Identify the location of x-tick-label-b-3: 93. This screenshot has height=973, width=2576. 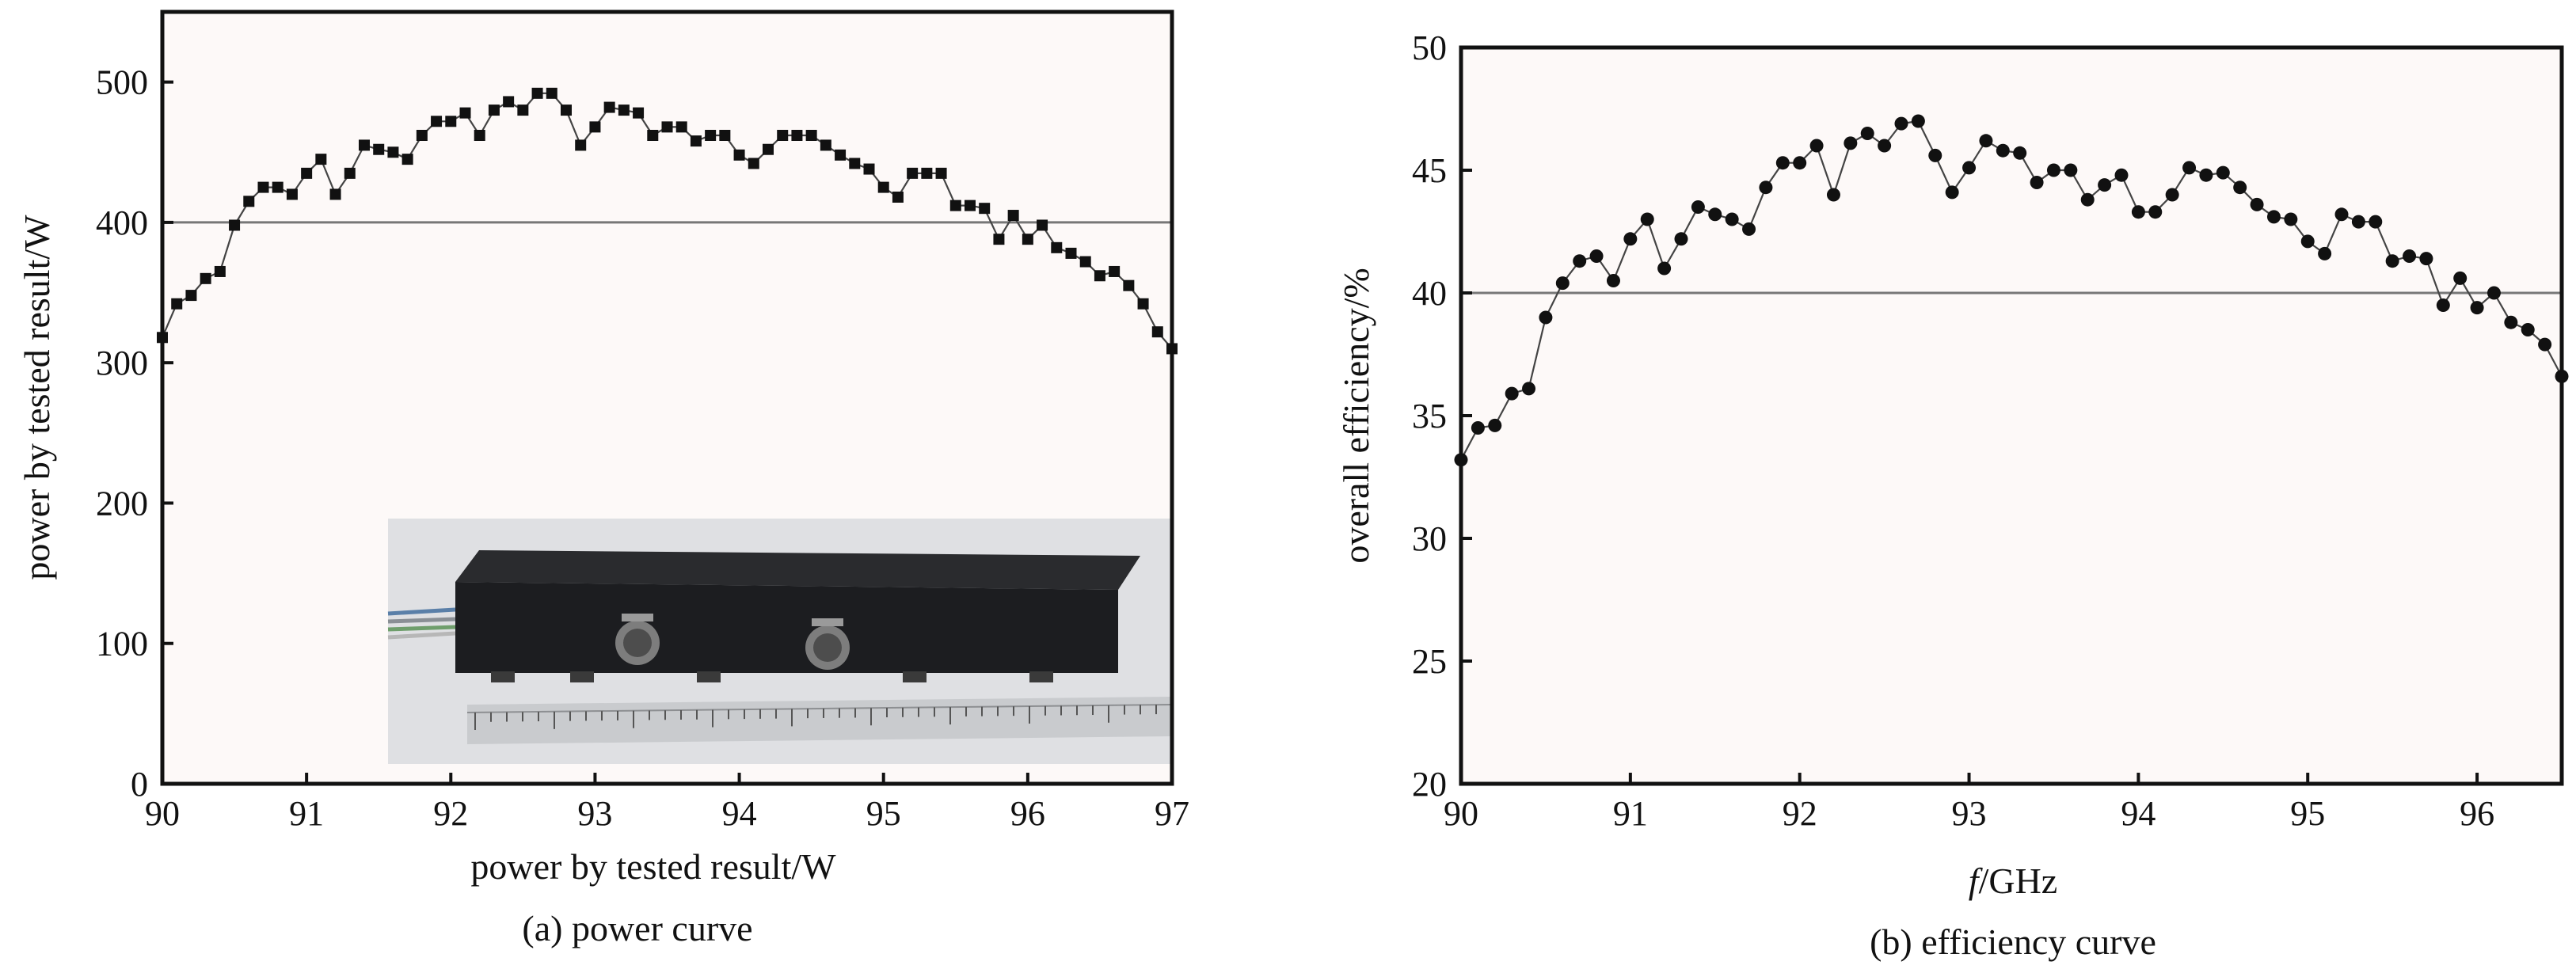
(1969, 813).